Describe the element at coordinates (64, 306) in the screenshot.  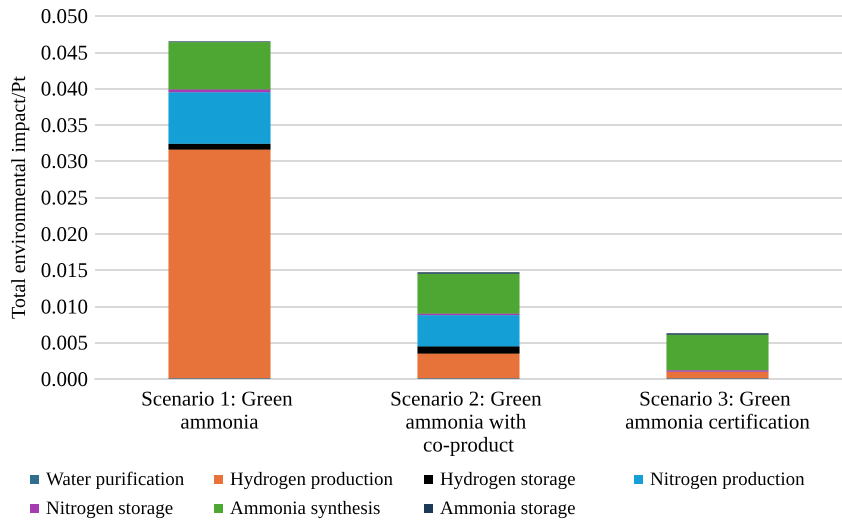
I see `y-tick-label: 0.010` at that location.